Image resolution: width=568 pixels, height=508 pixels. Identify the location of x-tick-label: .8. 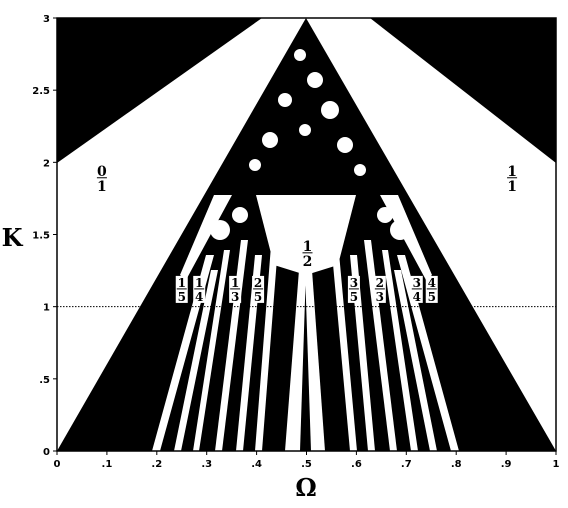
(456, 464).